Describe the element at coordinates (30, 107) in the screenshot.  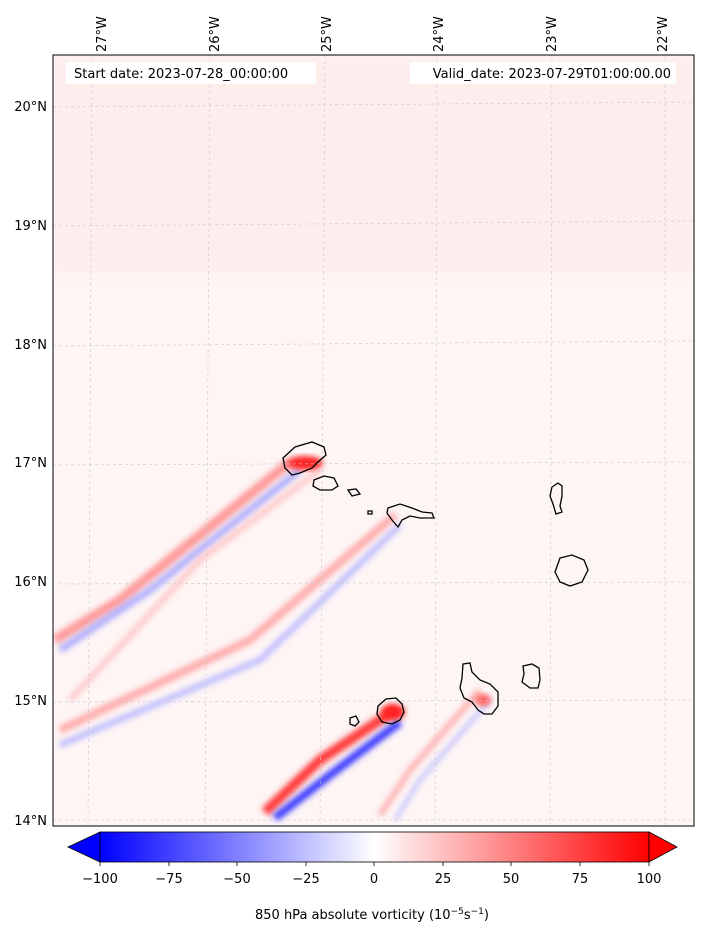
I see `lat-label-20n: 20°N` at that location.